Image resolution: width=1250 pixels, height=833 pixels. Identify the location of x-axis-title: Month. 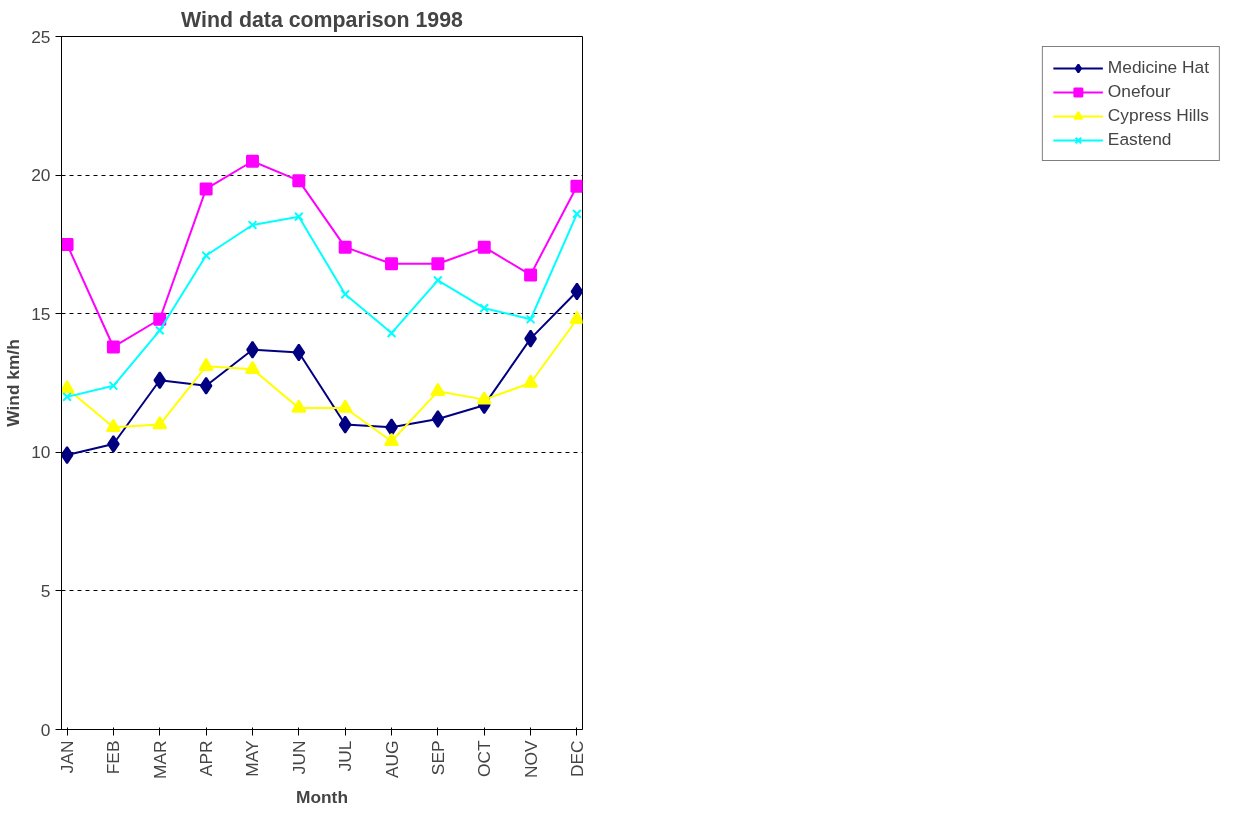
(322, 797).